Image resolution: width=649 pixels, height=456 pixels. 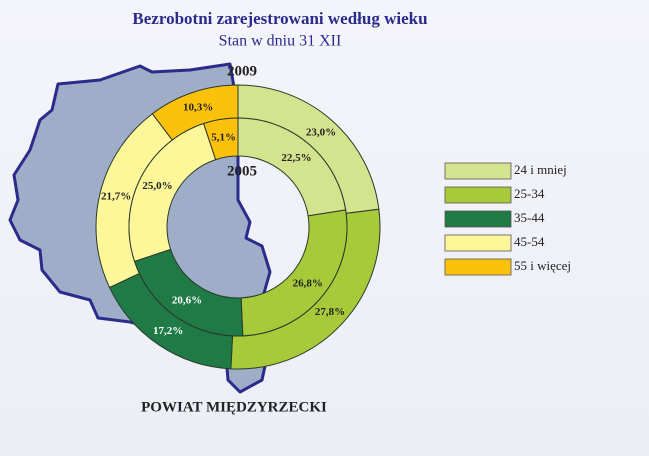 What do you see at coordinates (280, 41) in the screenshot?
I see `chart-subtitle: Stan w dniu 31 XII` at bounding box center [280, 41].